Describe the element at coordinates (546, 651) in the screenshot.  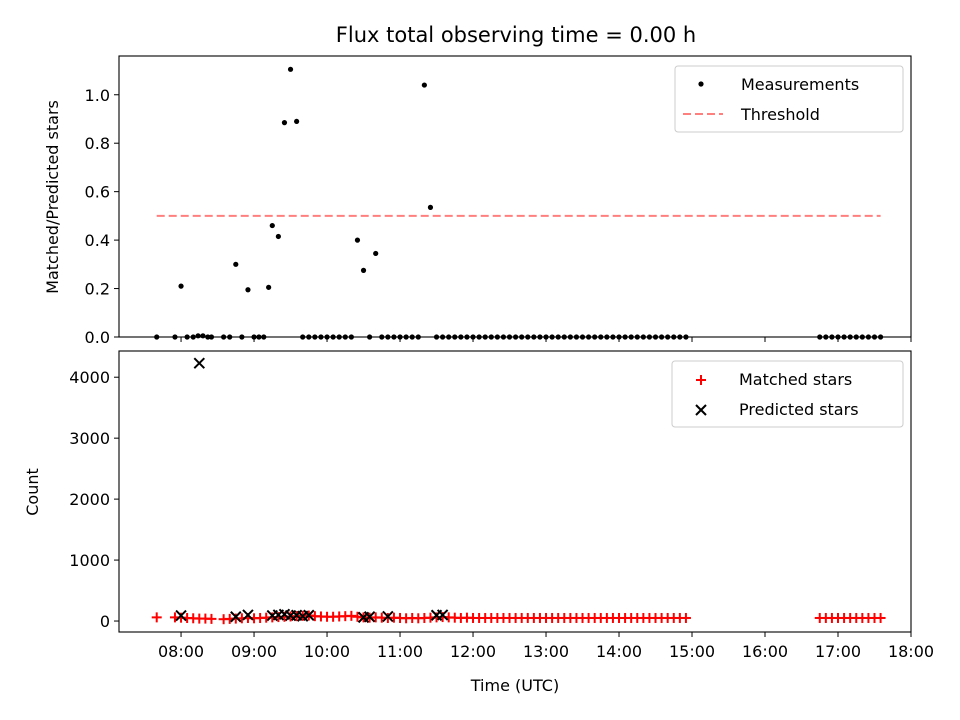
I see `bottom-xtick-label: 13:00` at that location.